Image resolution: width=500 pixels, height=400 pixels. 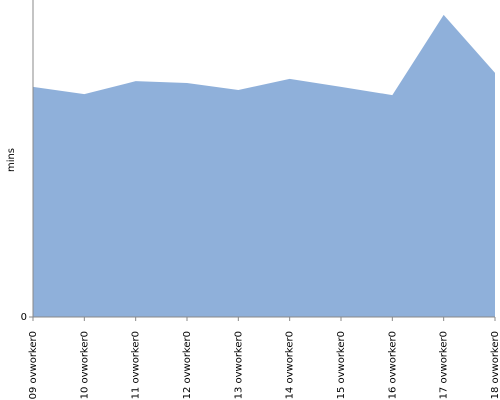 What do you see at coordinates (24, 317) in the screenshot?
I see `y-tick-label: 0` at bounding box center [24, 317].